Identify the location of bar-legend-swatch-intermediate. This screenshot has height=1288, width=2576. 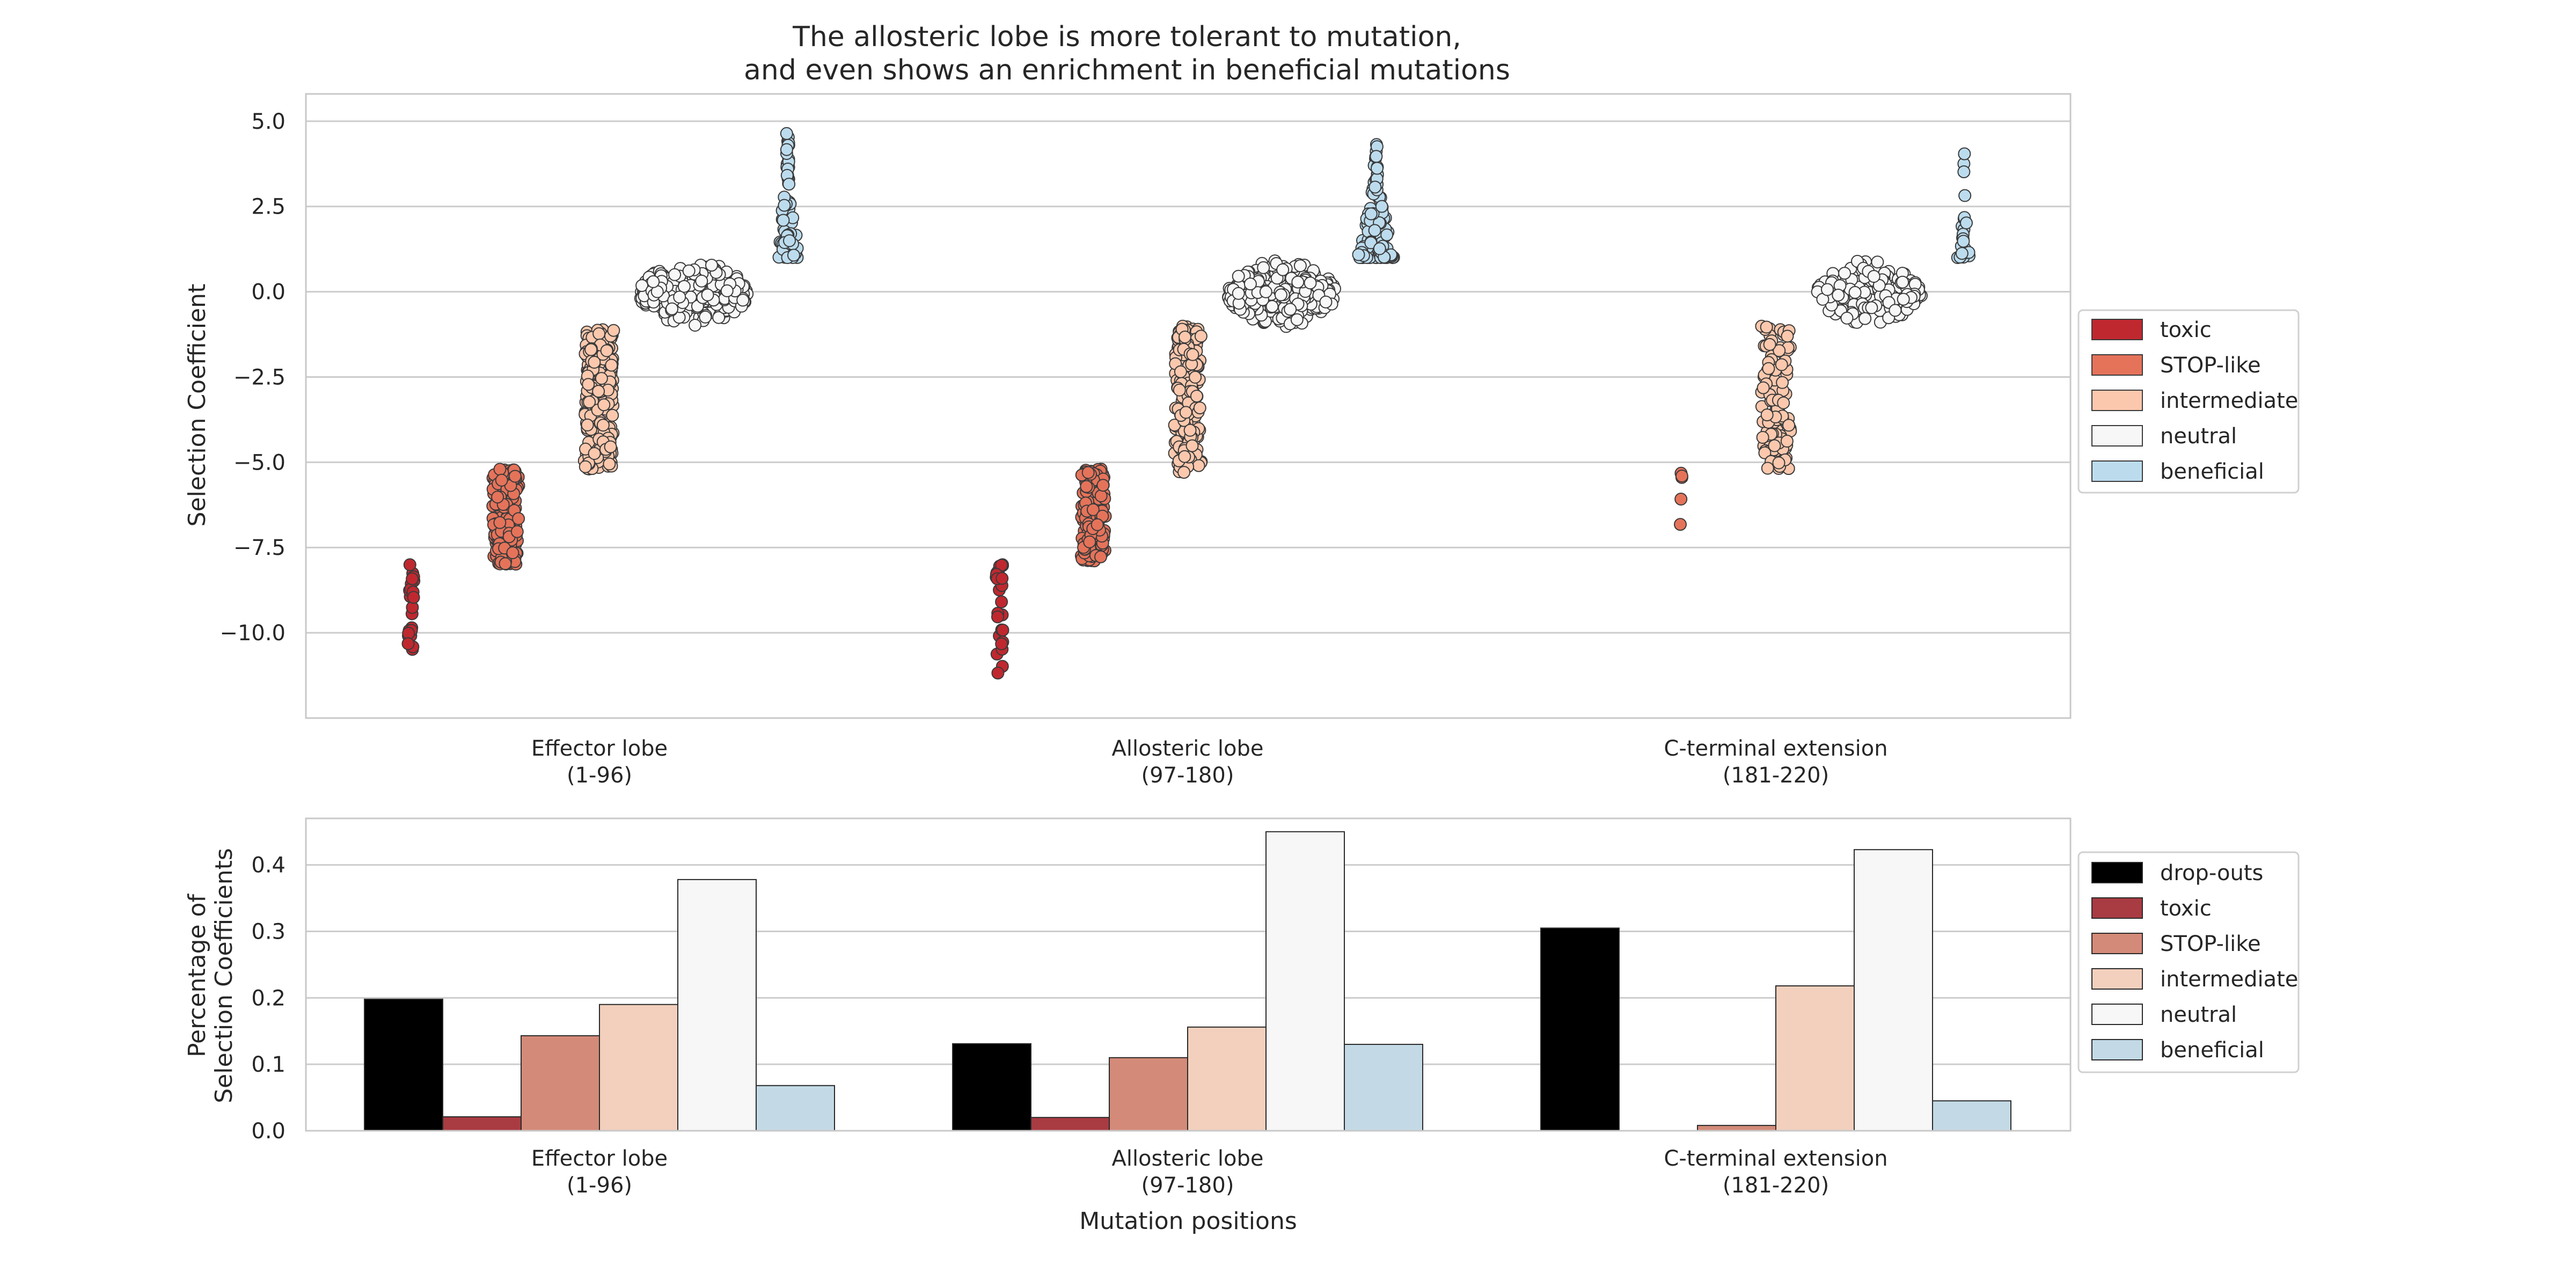
(2117, 979).